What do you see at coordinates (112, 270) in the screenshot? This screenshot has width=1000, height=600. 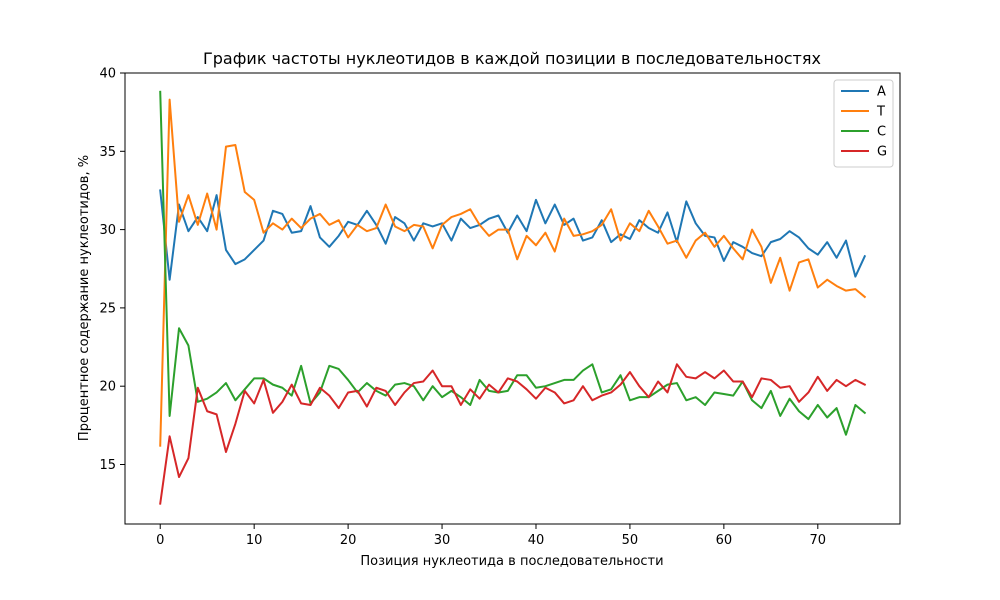 I see `y-axis-ticks: 15 20 25 30 35 40` at bounding box center [112, 270].